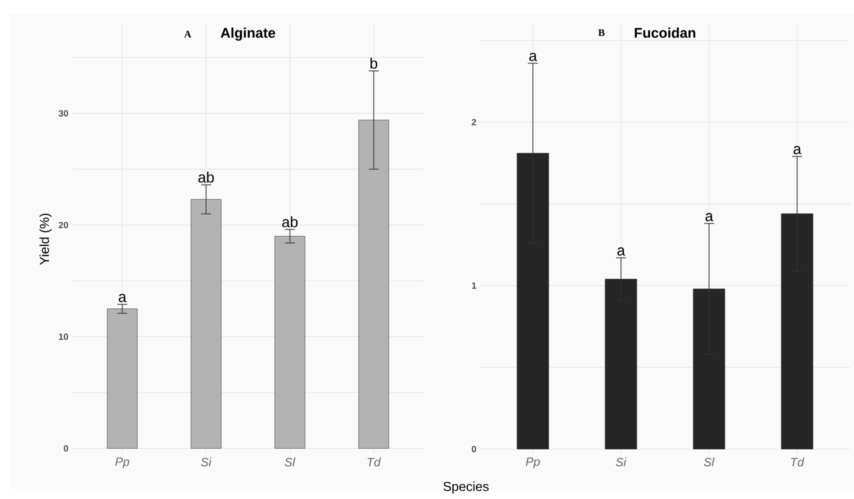  What do you see at coordinates (63, 113) in the screenshot?
I see `y-tick-label: 30` at bounding box center [63, 113].